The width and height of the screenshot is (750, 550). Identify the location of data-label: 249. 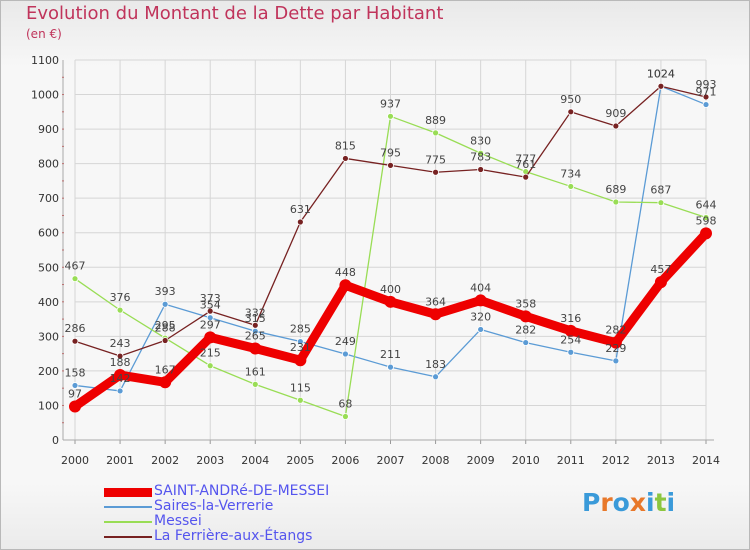
(345, 341).